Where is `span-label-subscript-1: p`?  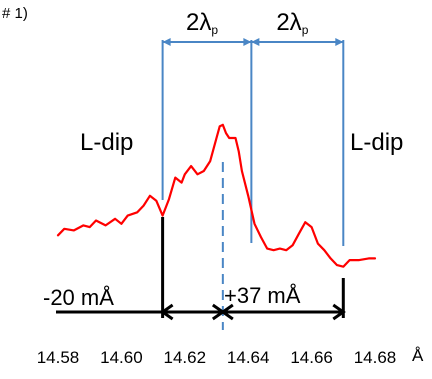 span-label-subscript-1: p is located at coordinates (305, 30).